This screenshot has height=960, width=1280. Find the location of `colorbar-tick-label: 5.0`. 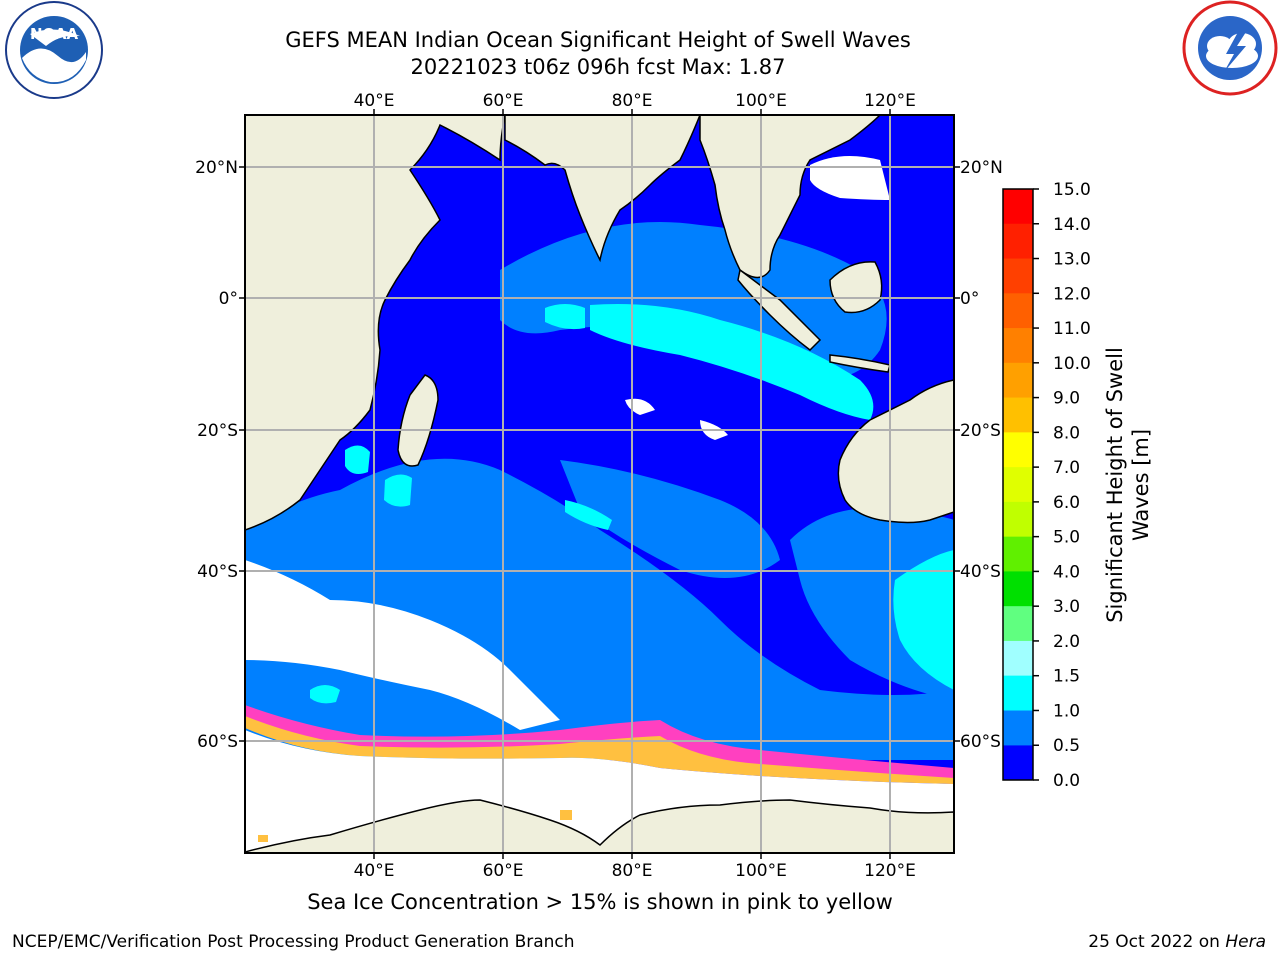

colorbar-tick-label: 5.0 is located at coordinates (1066, 538).